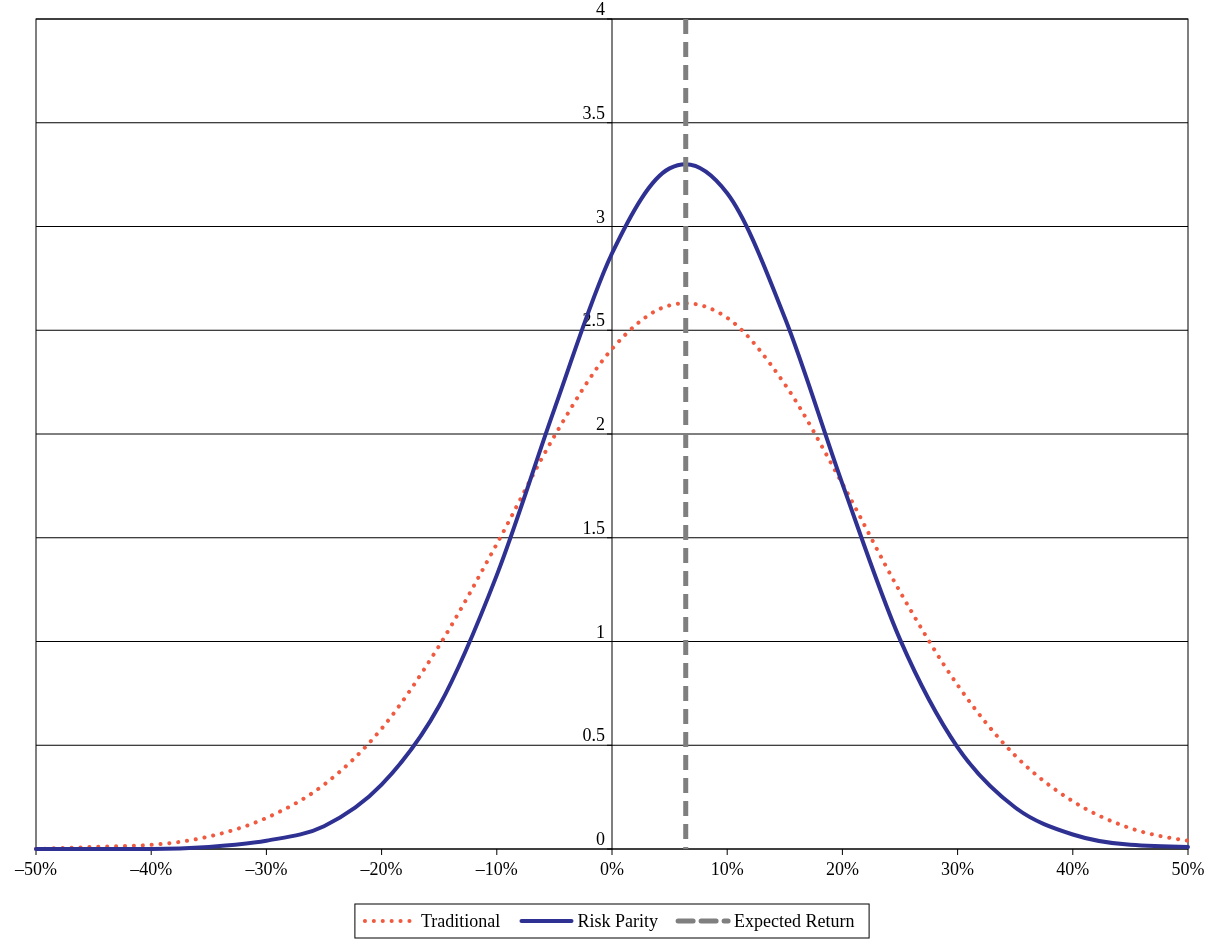  I want to click on legend-label: Expected Return, so click(794, 921).